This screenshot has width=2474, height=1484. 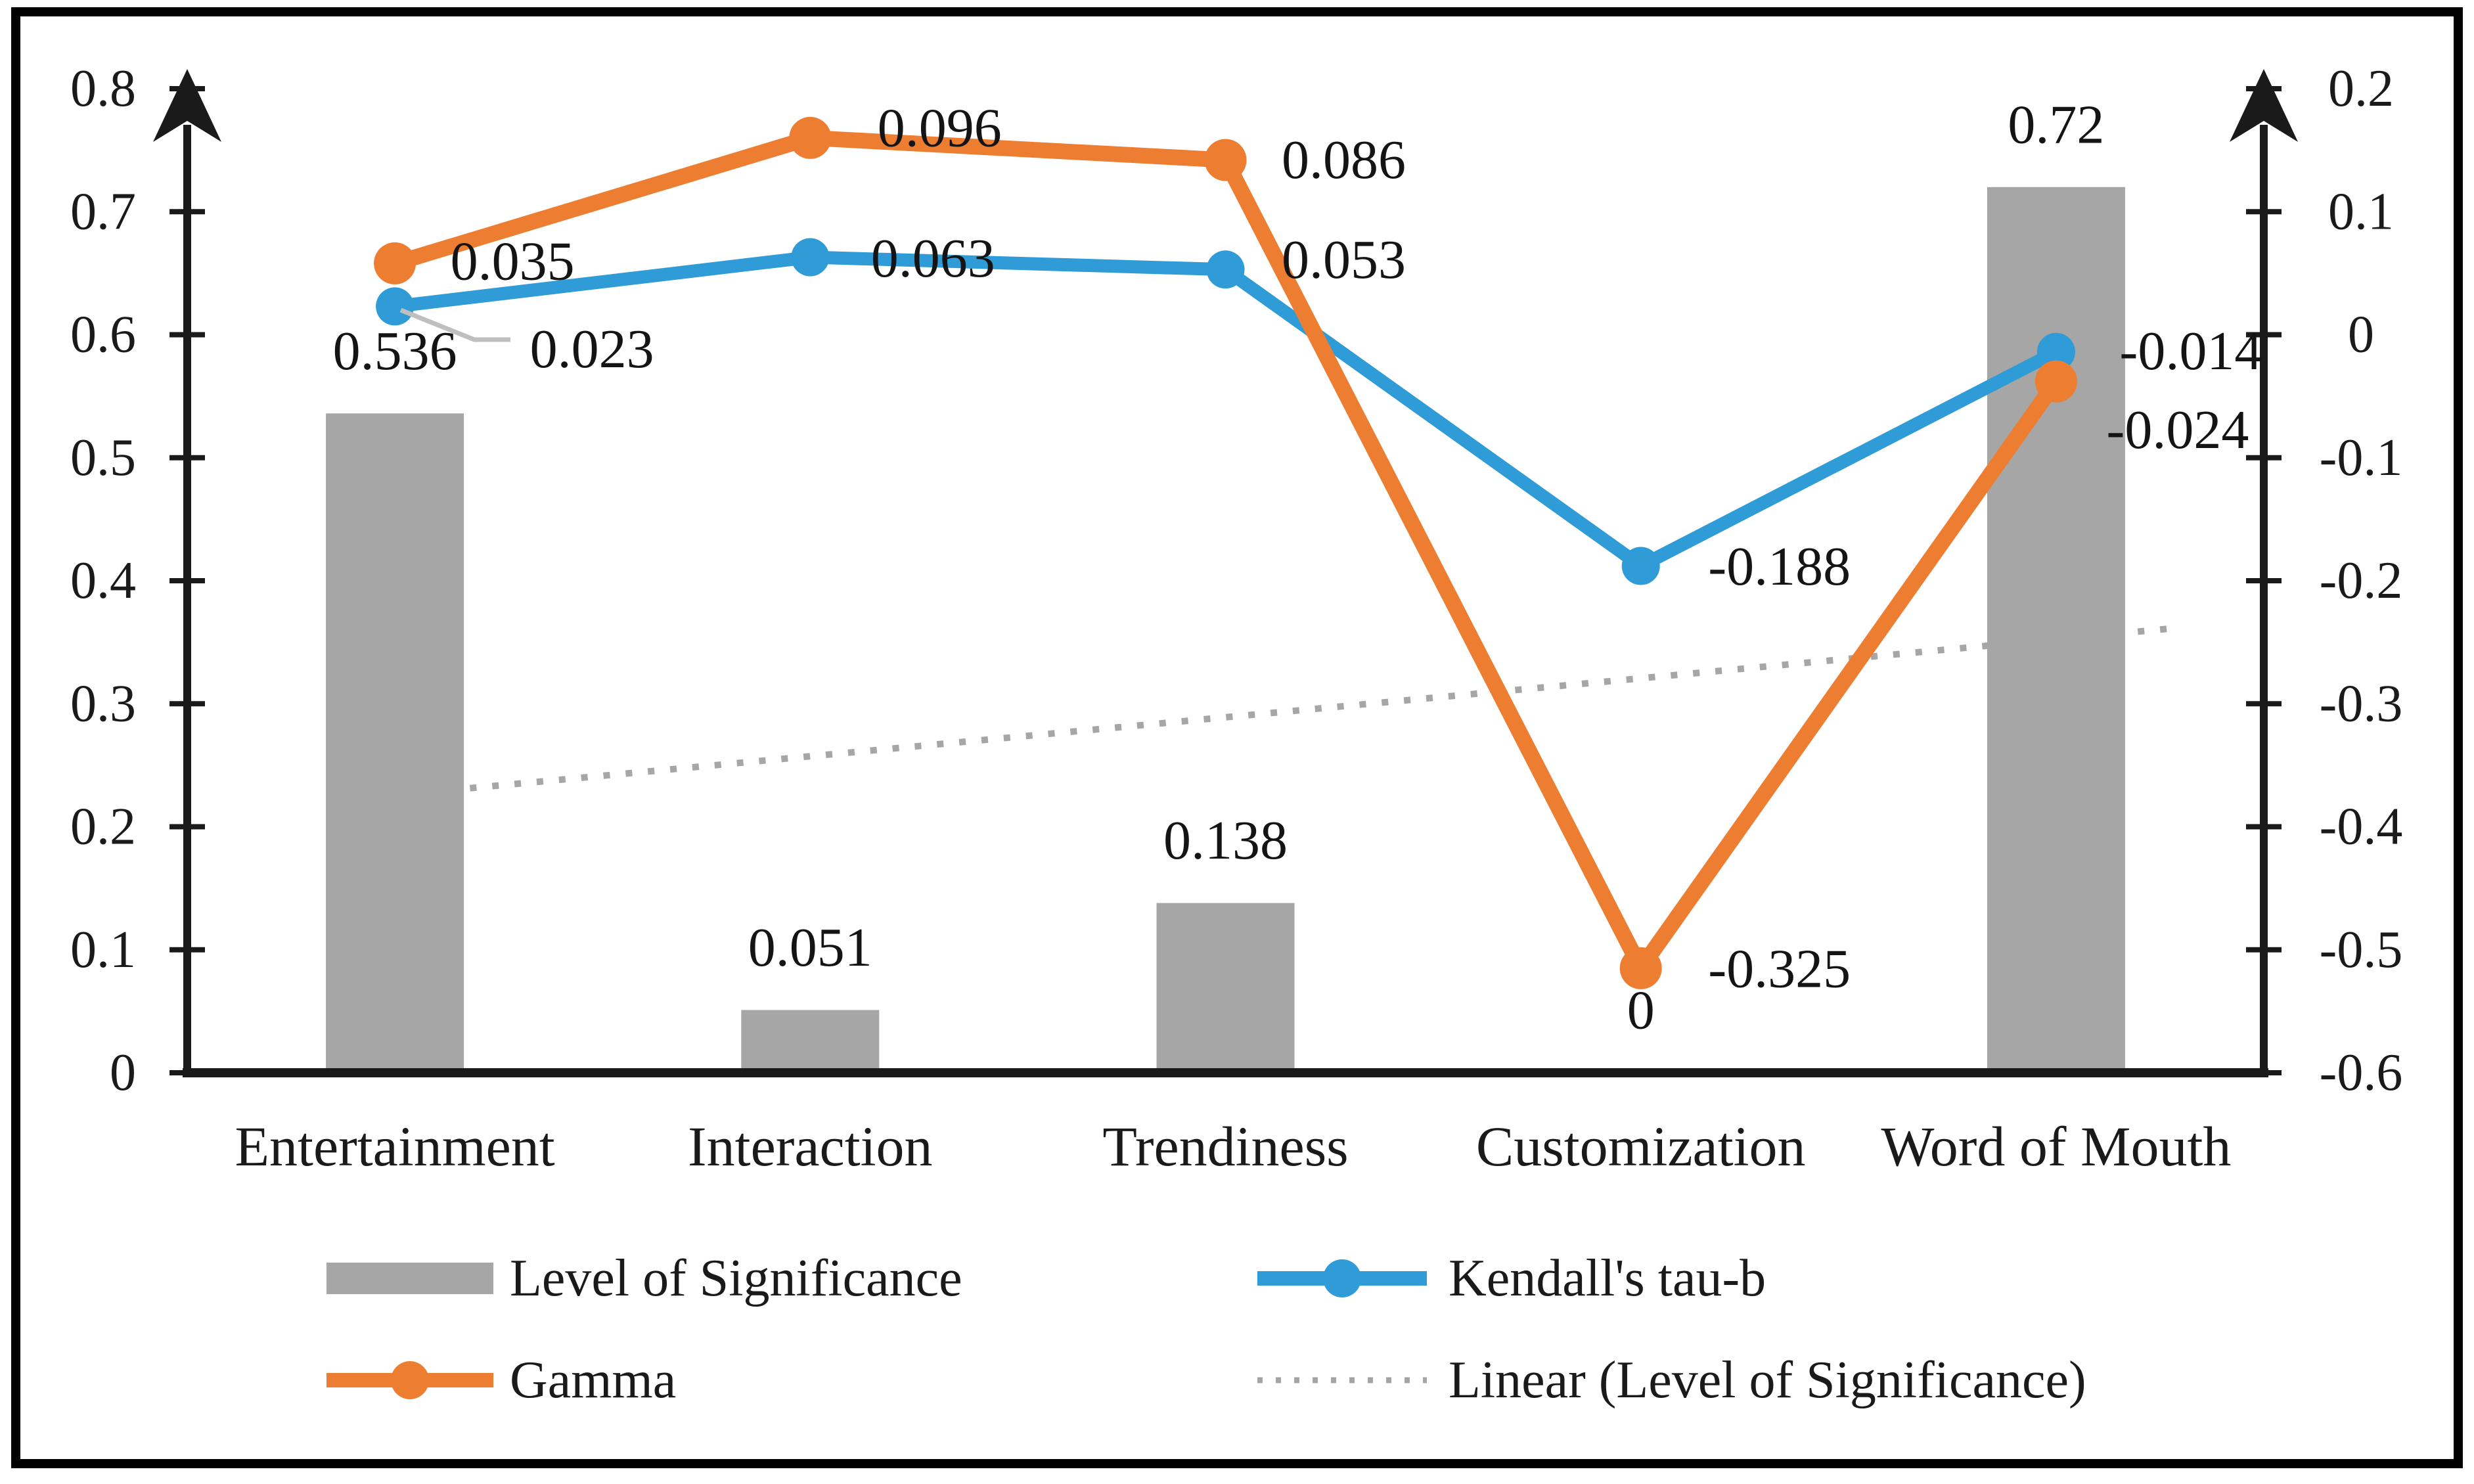 I want to click on gamma-data-label: 0.096, so click(x=940, y=127).